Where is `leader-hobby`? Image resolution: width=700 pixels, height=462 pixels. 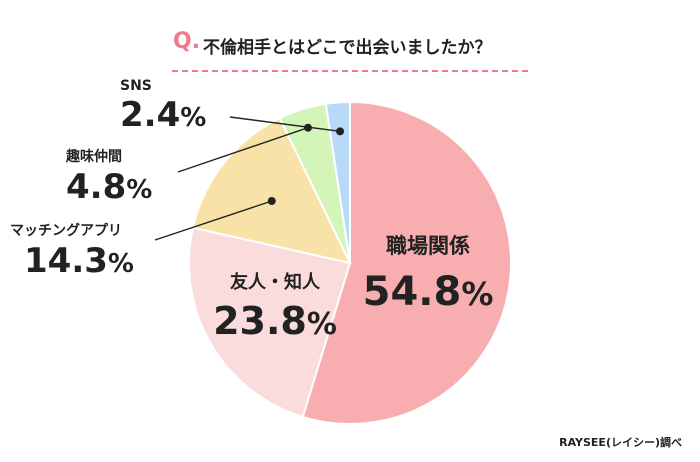 leader-hobby is located at coordinates (243, 150).